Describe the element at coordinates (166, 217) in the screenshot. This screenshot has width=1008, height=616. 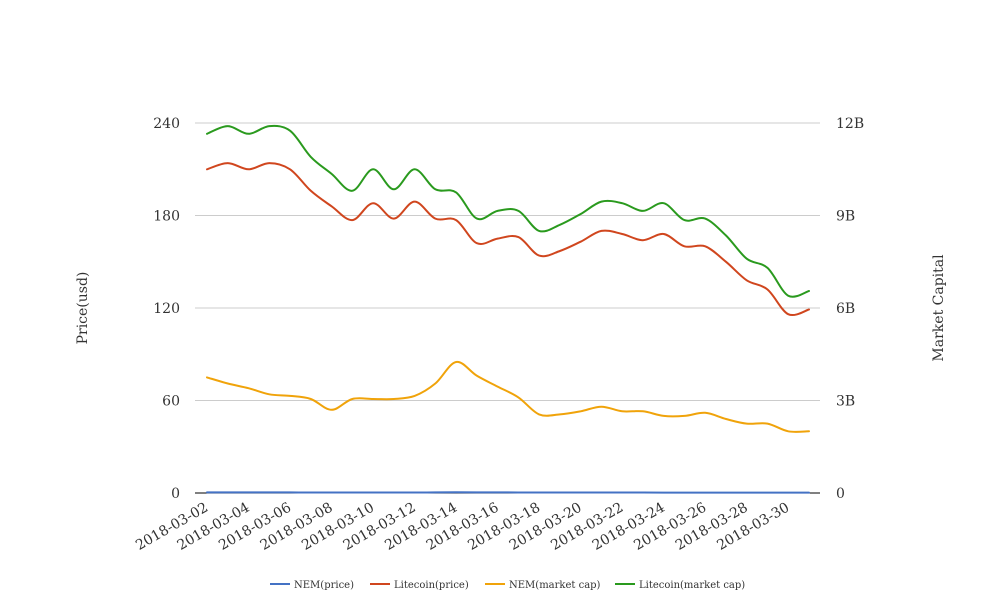
I see `y-left-tick-label: 180` at that location.